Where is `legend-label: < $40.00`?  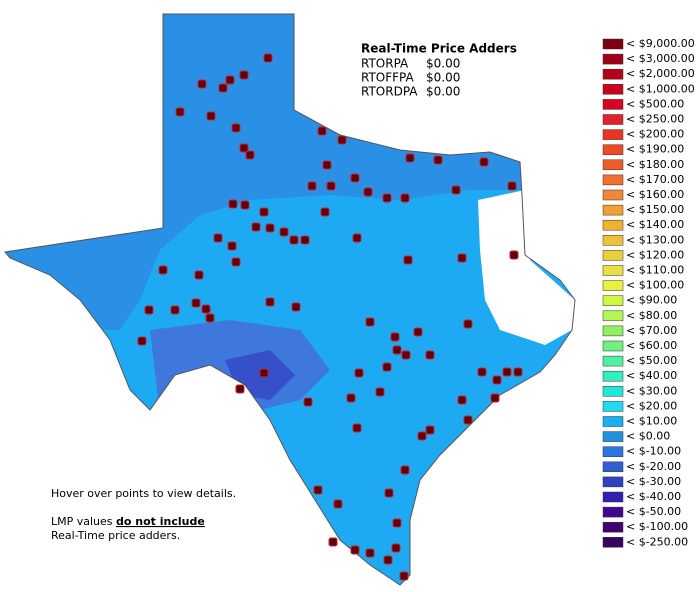 legend-label: < $40.00 is located at coordinates (651, 375).